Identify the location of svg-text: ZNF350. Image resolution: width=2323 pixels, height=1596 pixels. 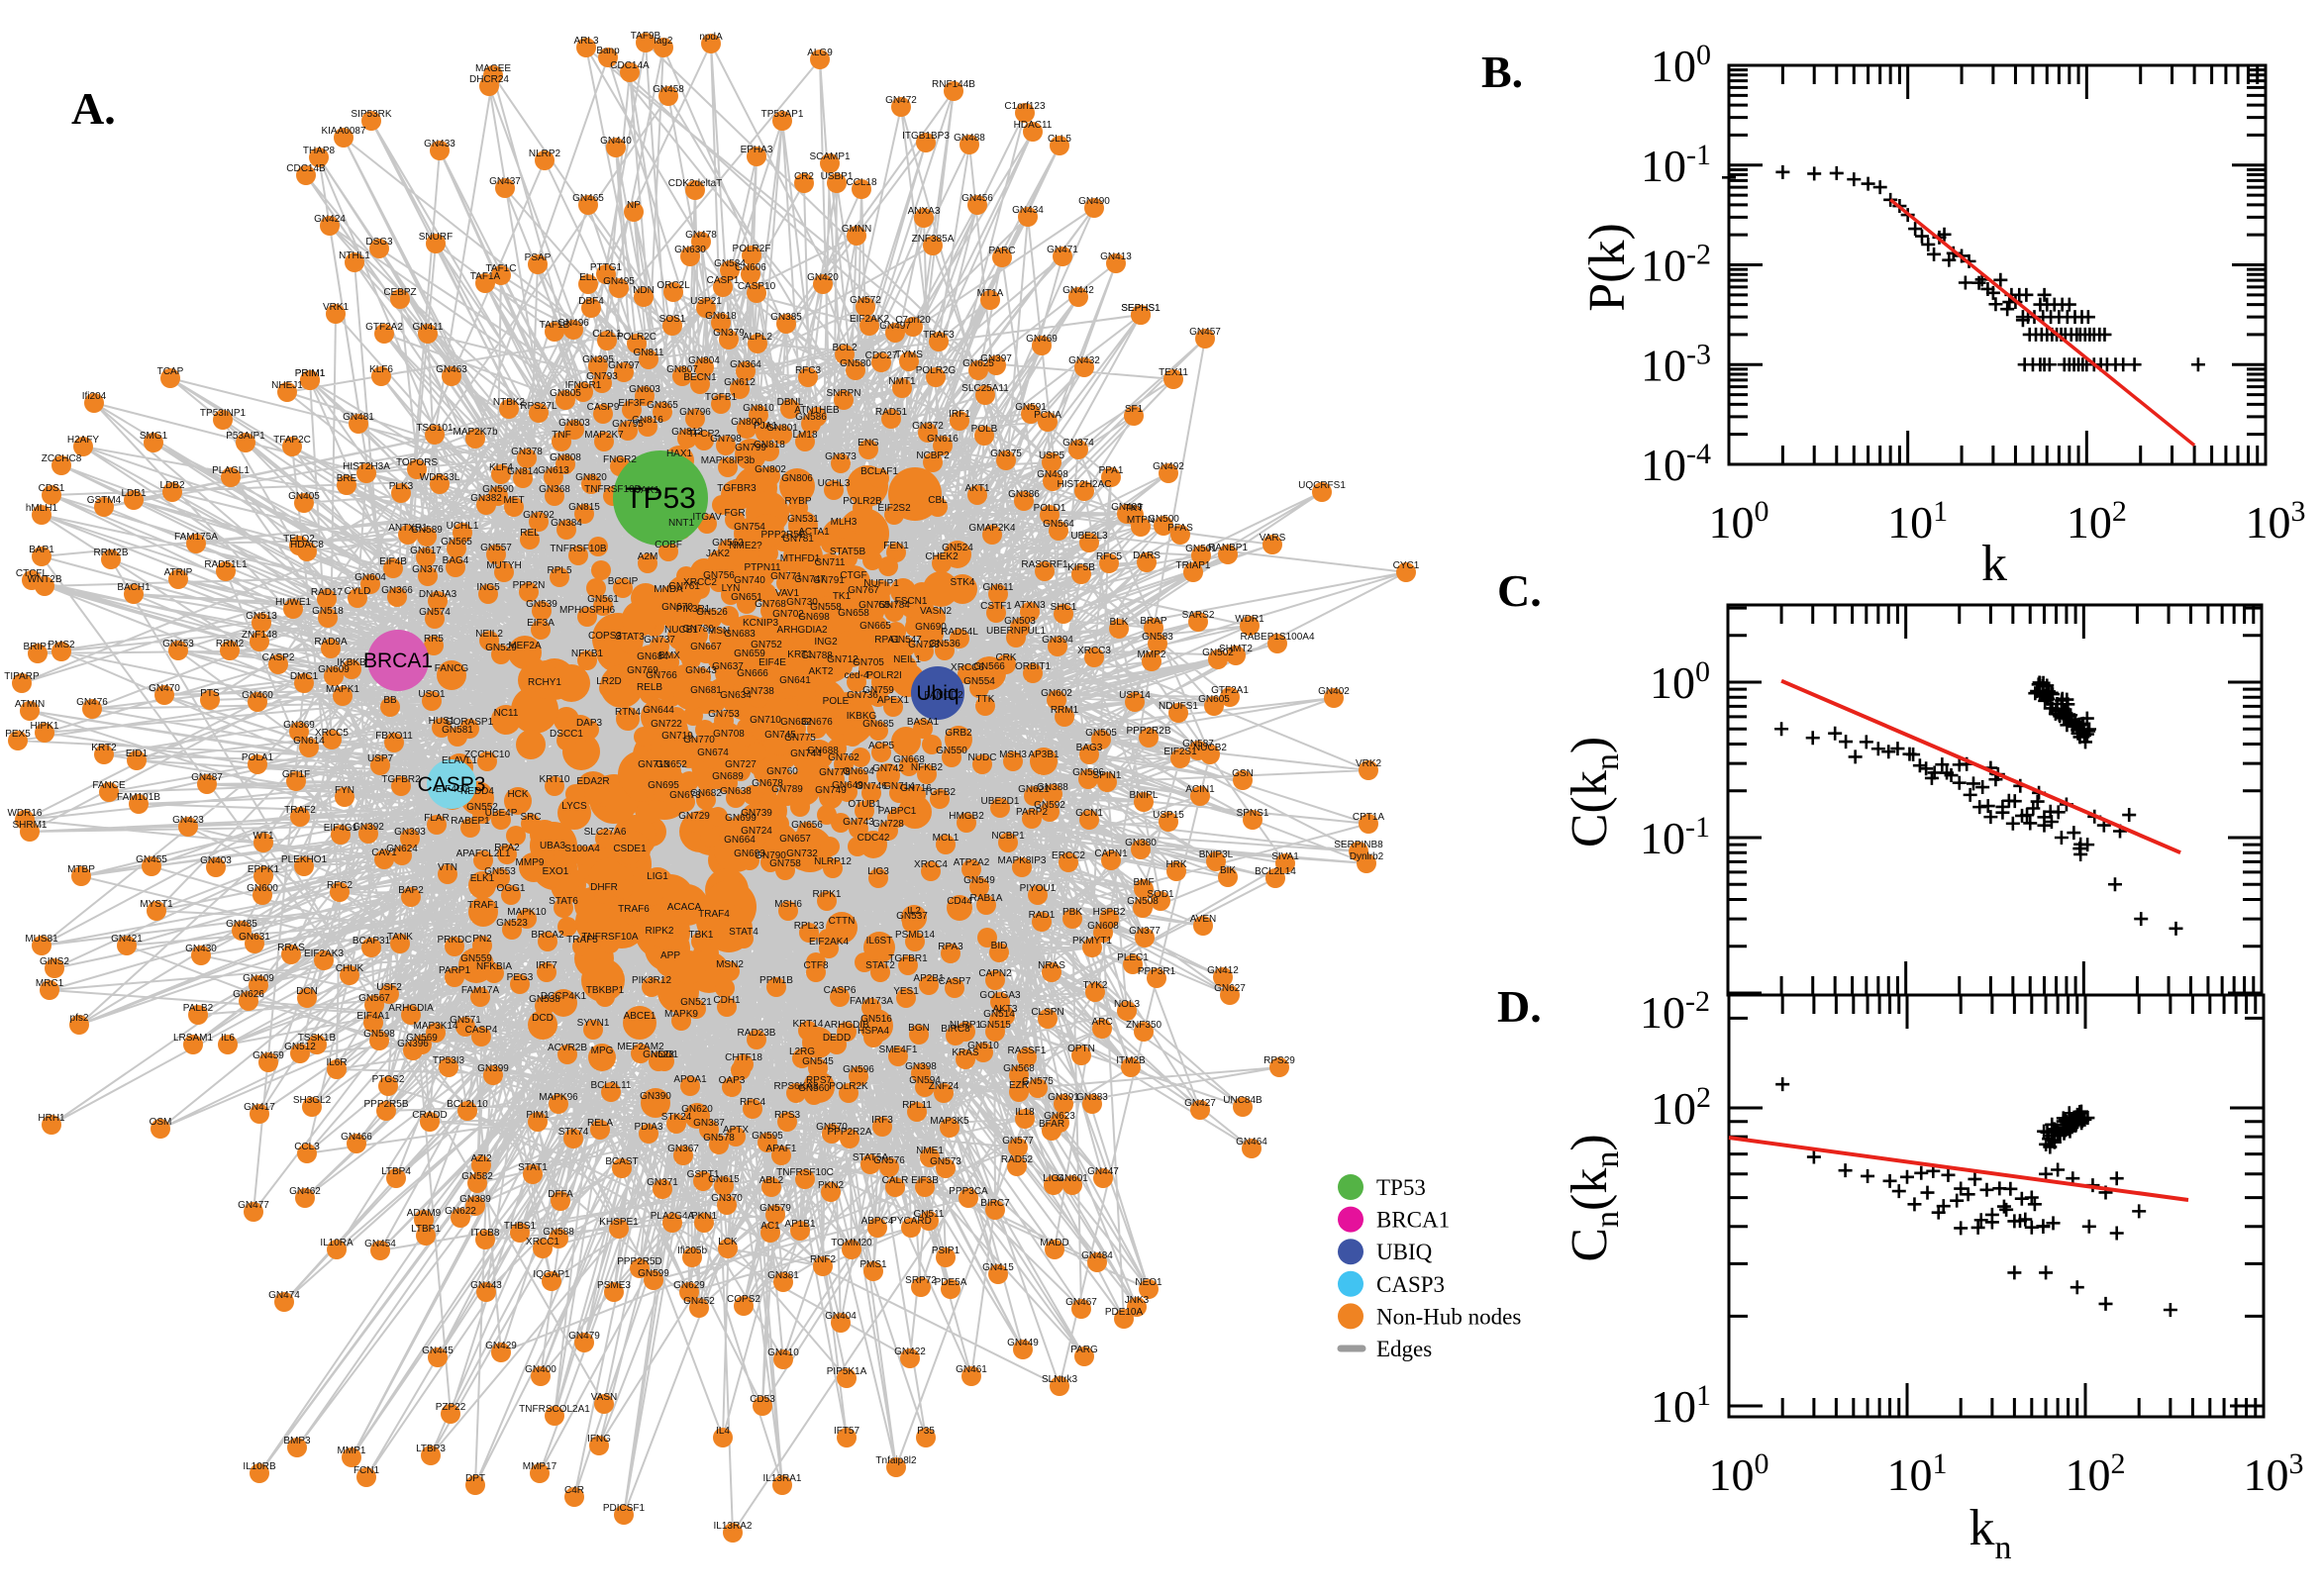
(1144, 1025).